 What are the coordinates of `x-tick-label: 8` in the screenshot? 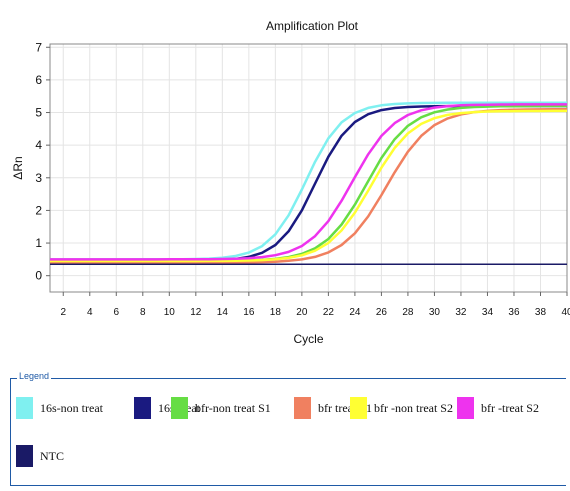 It's located at (143, 312).